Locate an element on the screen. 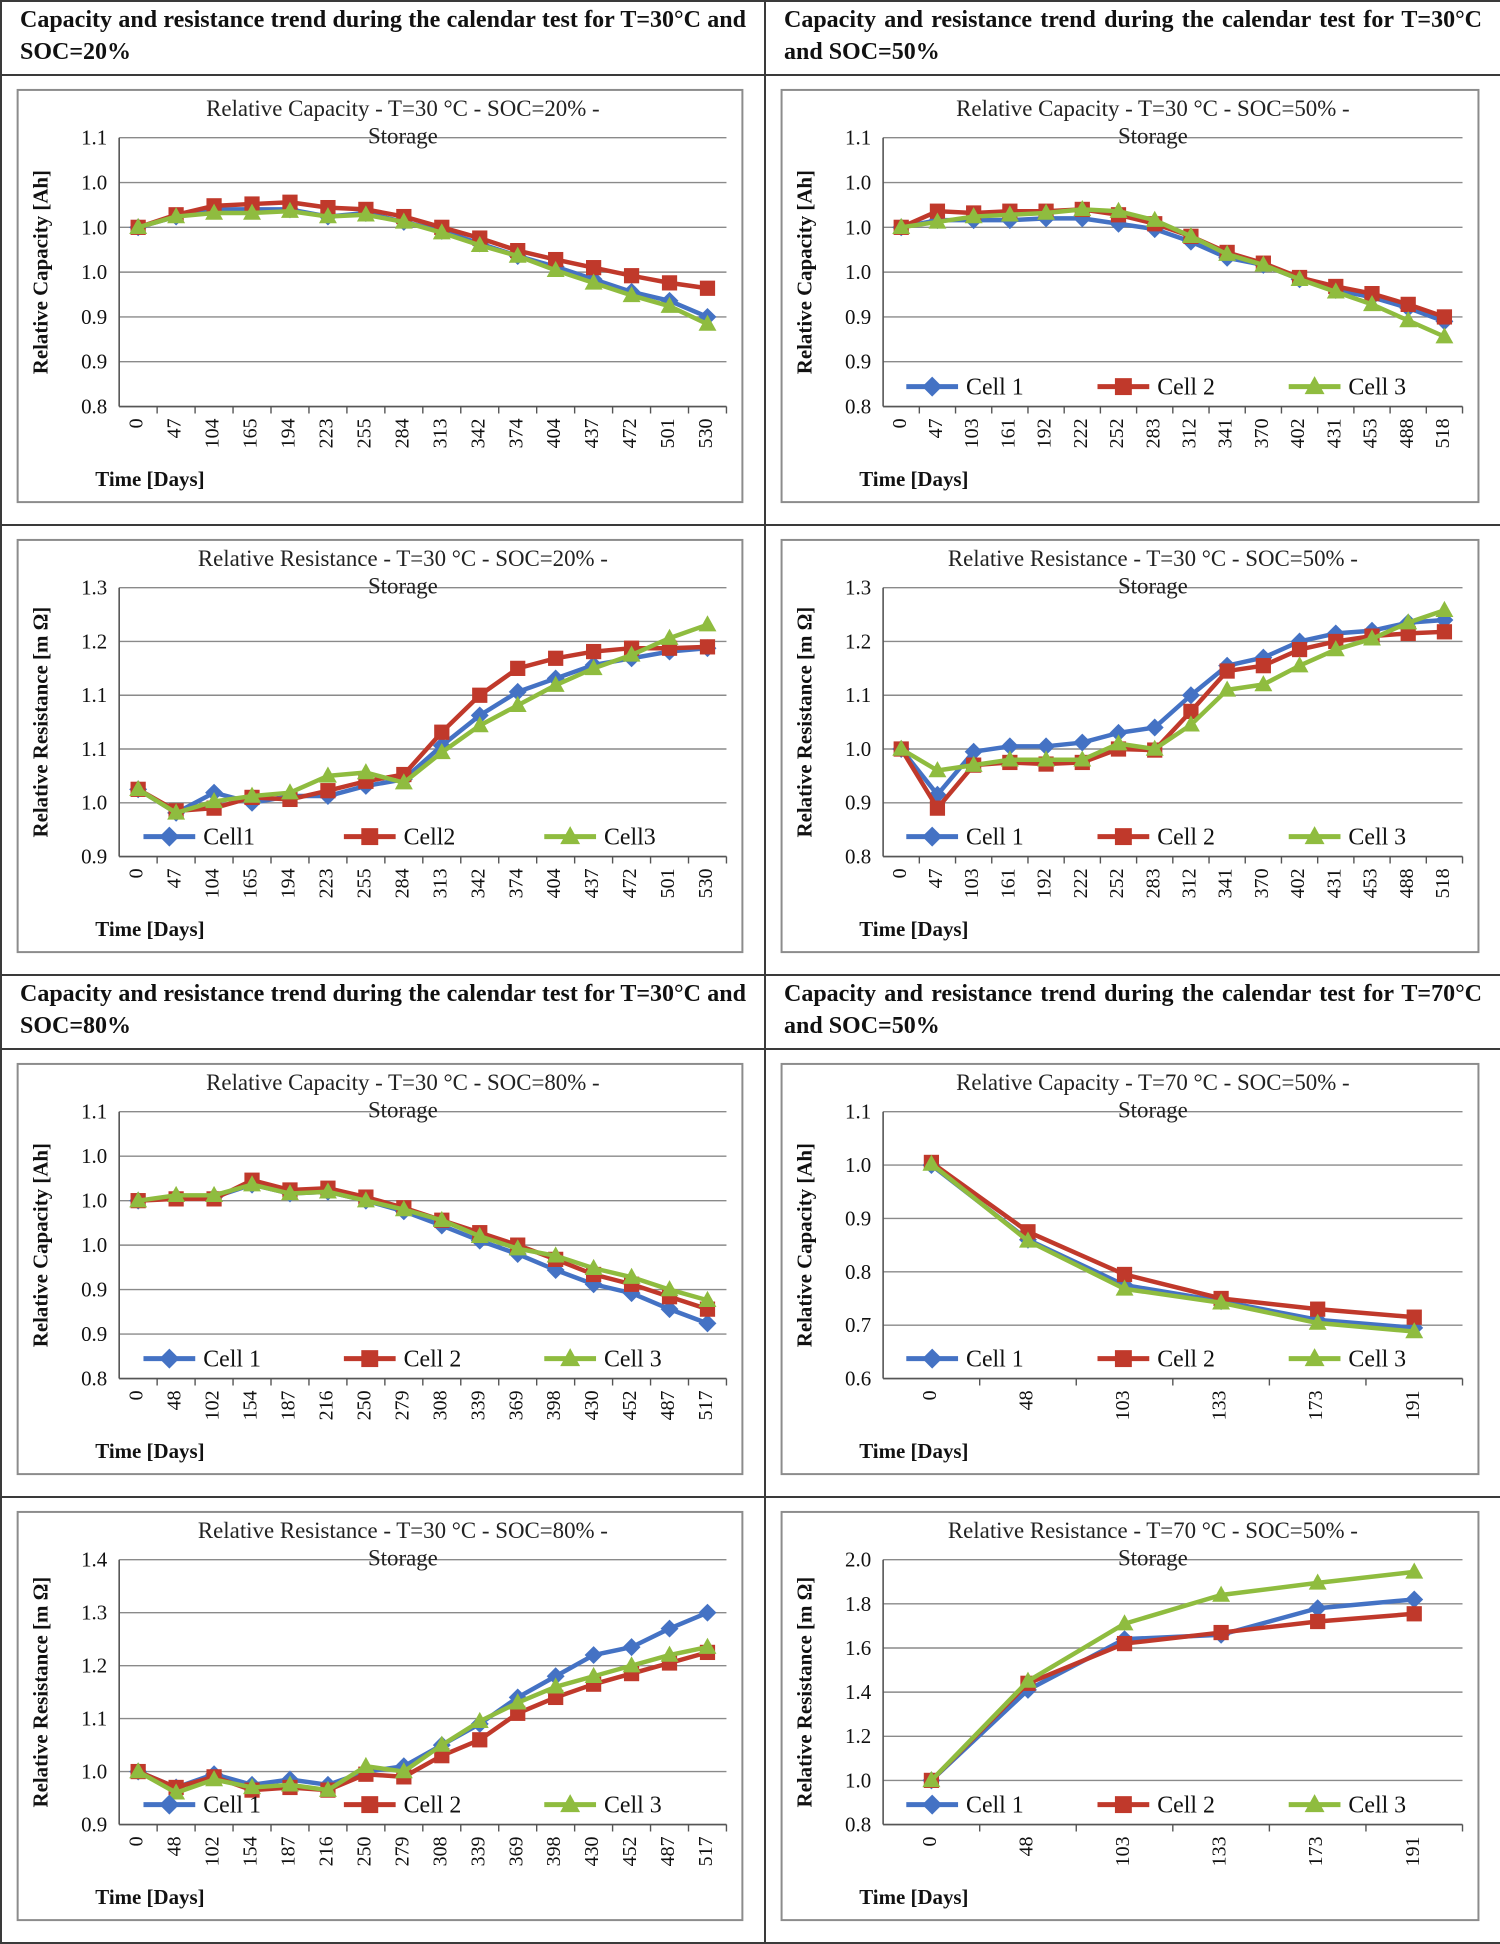  y-tick-label: 1.6 is located at coordinates (858, 1648).